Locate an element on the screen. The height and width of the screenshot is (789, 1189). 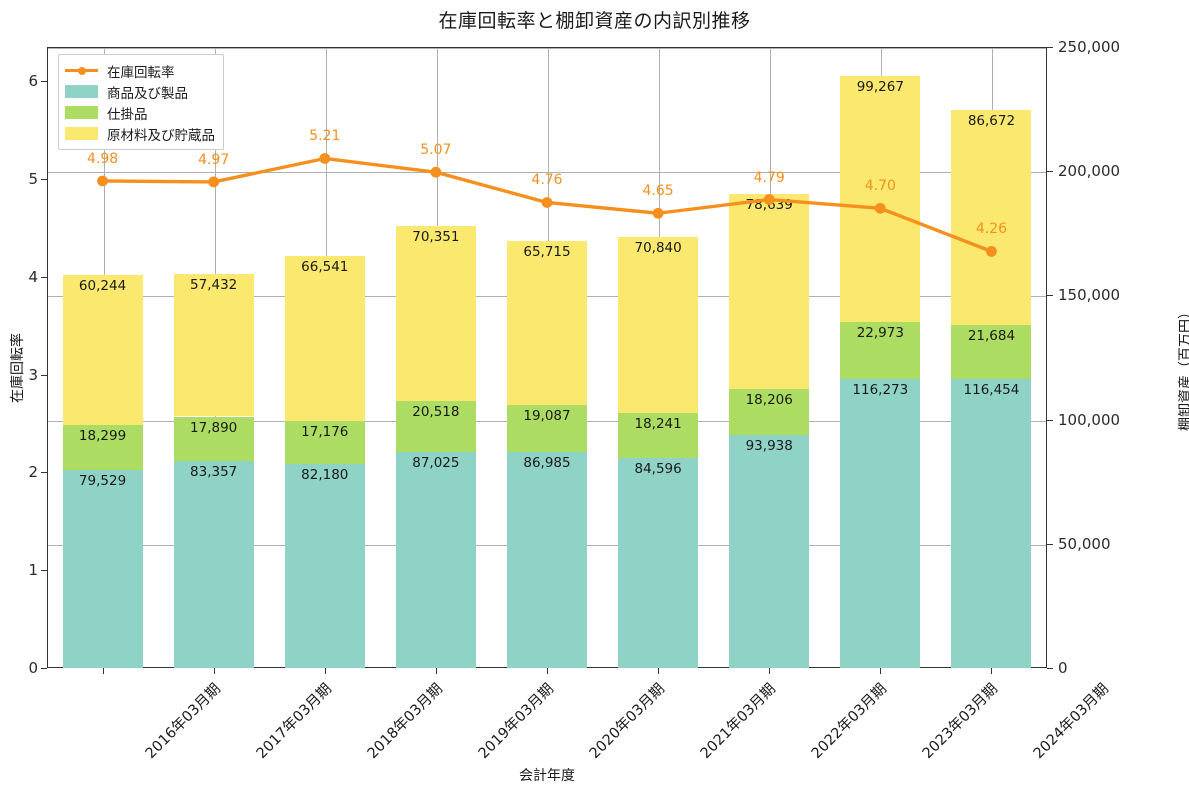
x-axis-tick-label: 2022年03月期 is located at coordinates (850, 721).